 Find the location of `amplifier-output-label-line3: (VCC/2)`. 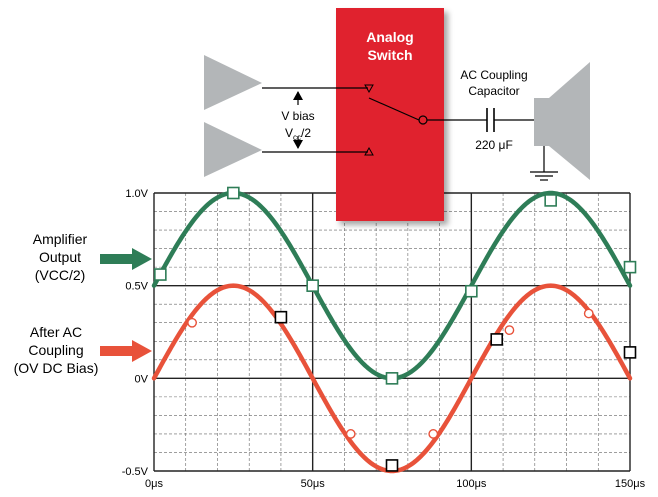

amplifier-output-label-line3: (VCC/2) is located at coordinates (60, 275).